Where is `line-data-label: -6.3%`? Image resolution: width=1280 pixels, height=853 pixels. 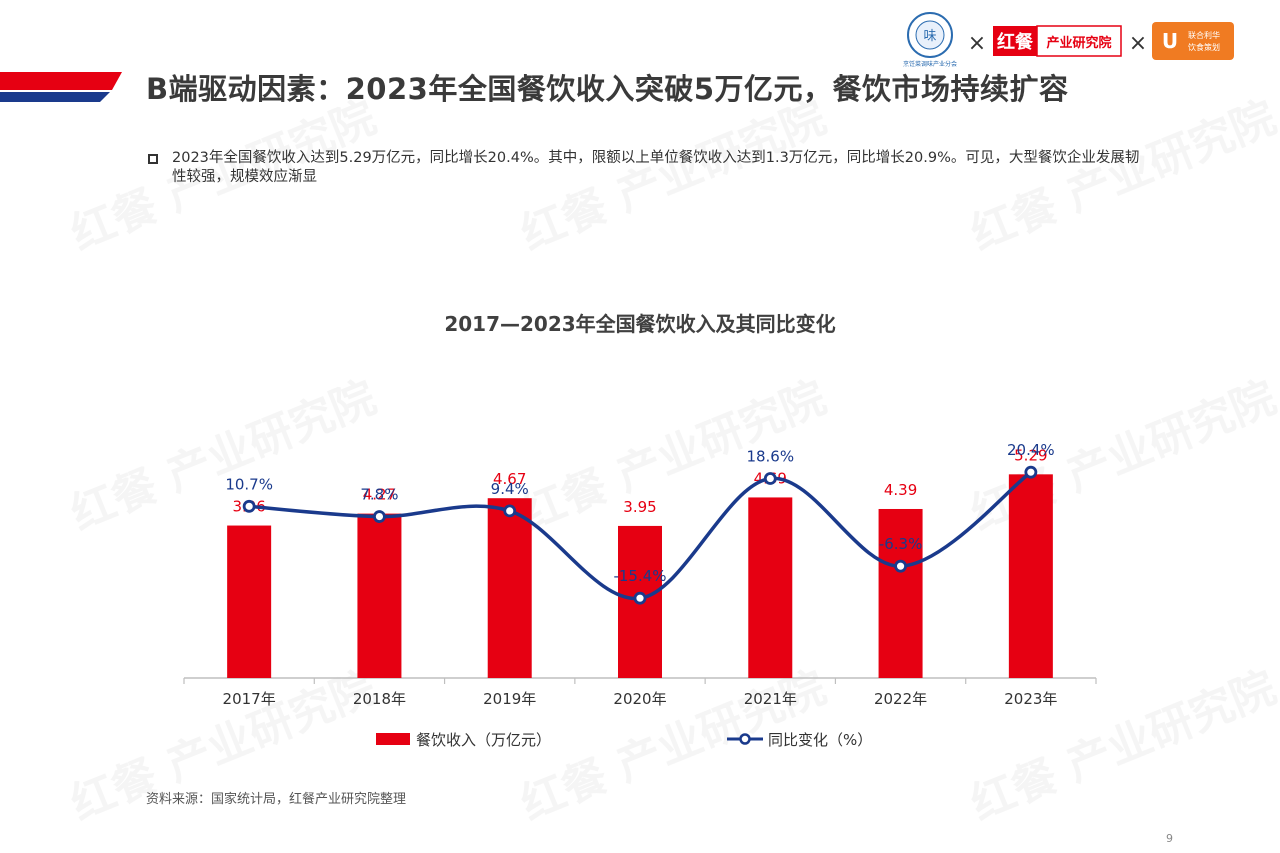 line-data-label: -6.3% is located at coordinates (901, 544).